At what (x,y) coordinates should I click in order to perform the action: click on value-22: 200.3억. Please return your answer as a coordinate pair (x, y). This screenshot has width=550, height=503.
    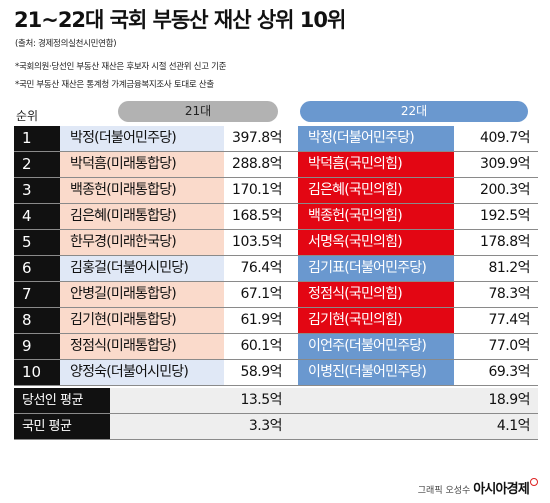
    Looking at the image, I should click on (496, 190).